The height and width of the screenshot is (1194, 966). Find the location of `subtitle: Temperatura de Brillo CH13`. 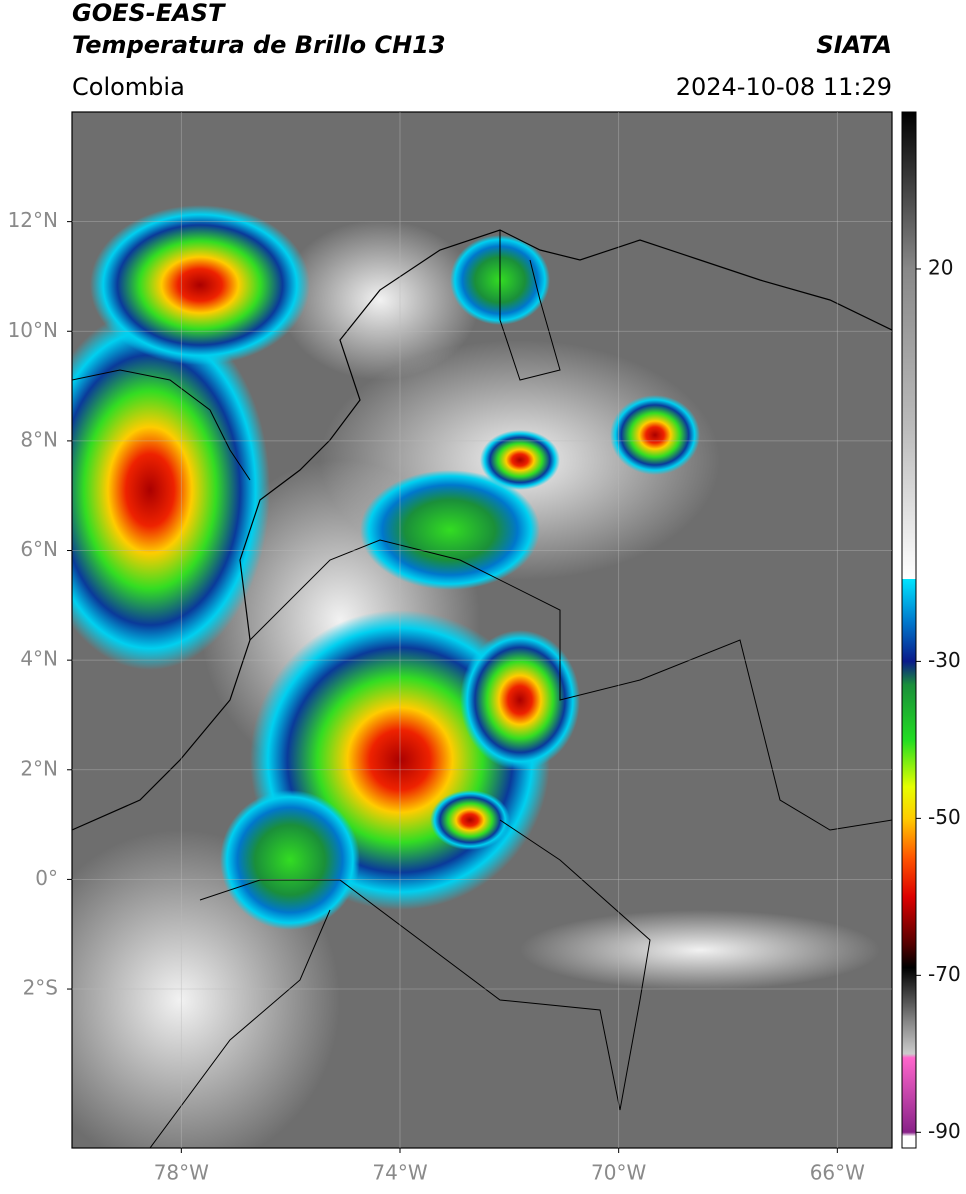

subtitle: Temperatura de Brillo CH13 is located at coordinates (259, 45).